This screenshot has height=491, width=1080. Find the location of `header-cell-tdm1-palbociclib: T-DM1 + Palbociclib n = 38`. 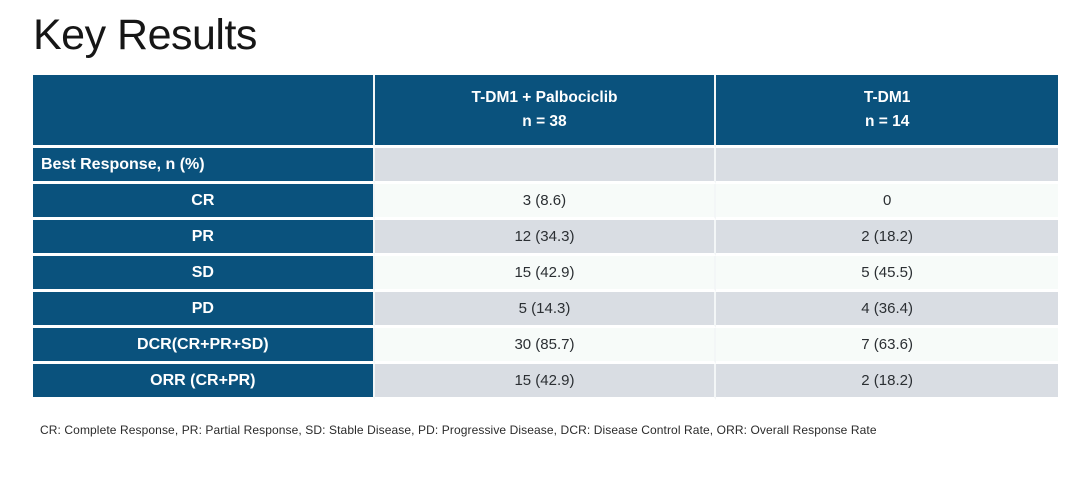

header-cell-tdm1-palbociclib: T-DM1 + Palbociclib n = 38 is located at coordinates (545, 111).